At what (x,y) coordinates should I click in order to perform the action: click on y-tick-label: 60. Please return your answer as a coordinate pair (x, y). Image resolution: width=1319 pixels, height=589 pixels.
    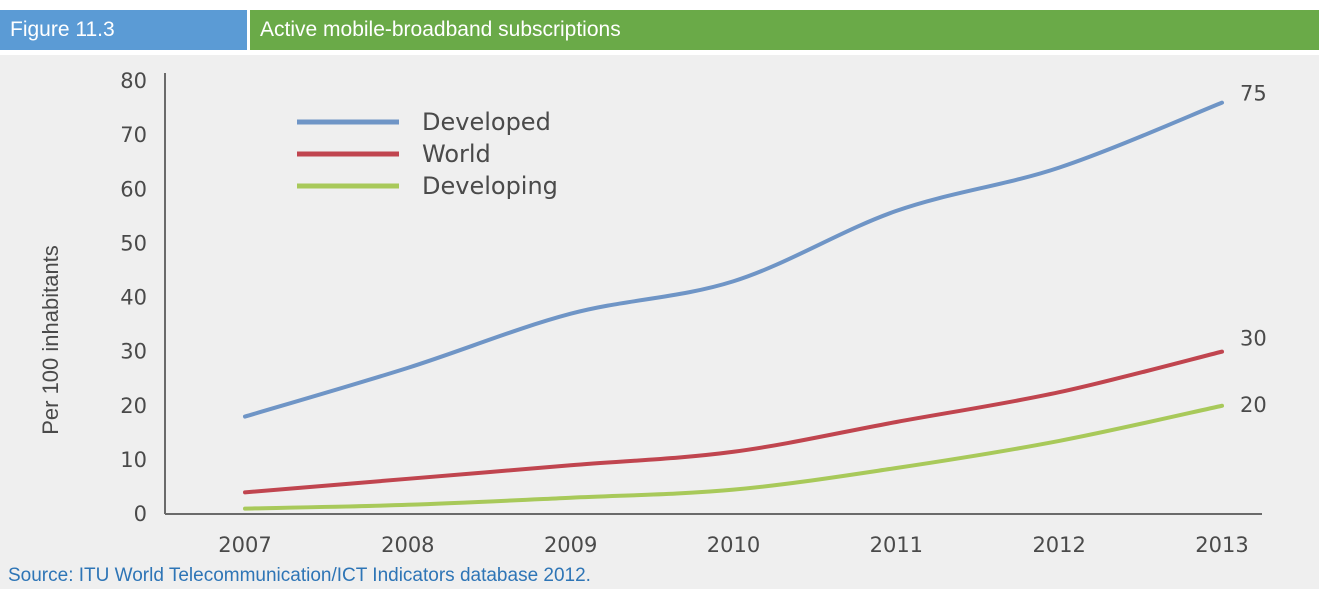
    Looking at the image, I should click on (133, 189).